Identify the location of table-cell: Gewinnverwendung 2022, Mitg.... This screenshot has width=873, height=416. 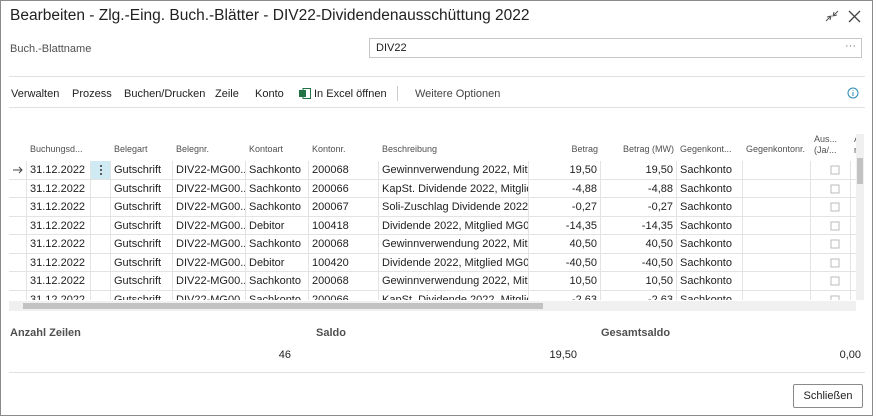
(454, 281).